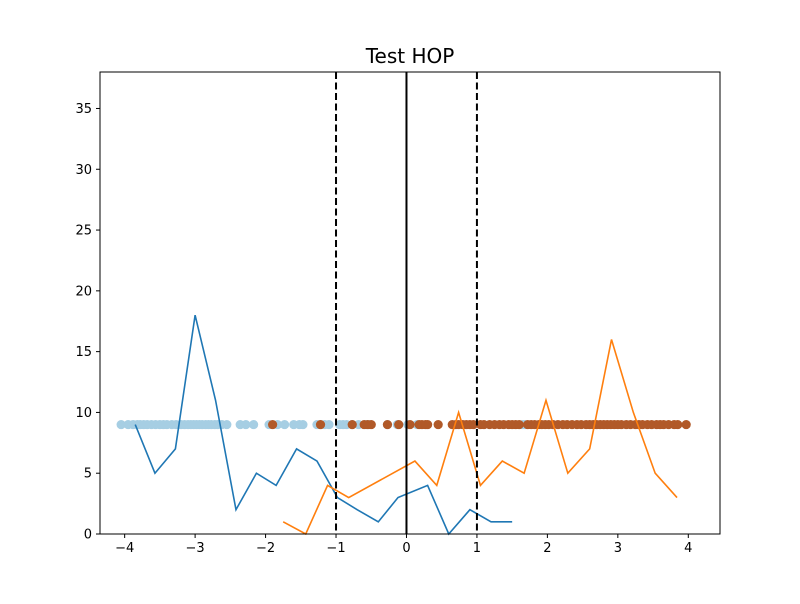  I want to click on y-axis-ticks: 0 5 10 15 20 25 30 35, so click(87, 322).